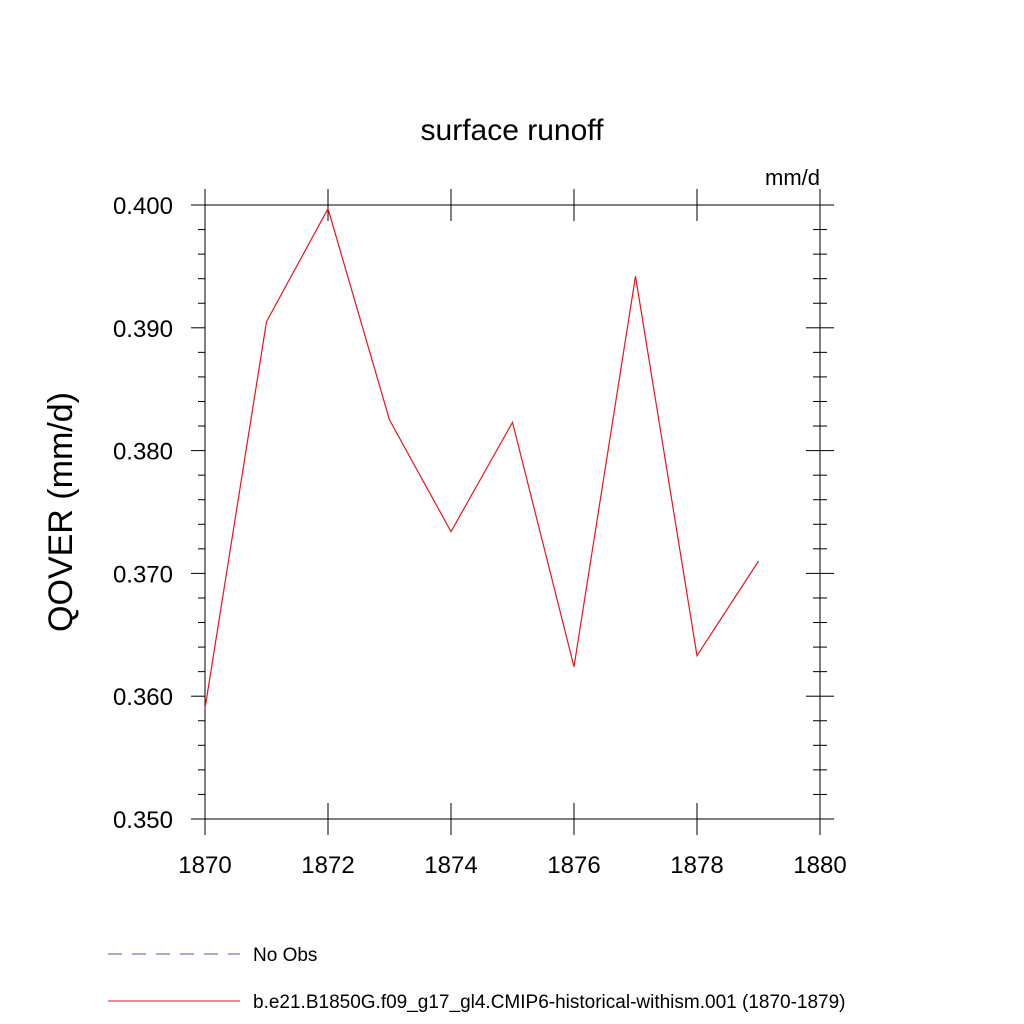  Describe the element at coordinates (143, 452) in the screenshot. I see `y-tick-label: 0.380` at that location.